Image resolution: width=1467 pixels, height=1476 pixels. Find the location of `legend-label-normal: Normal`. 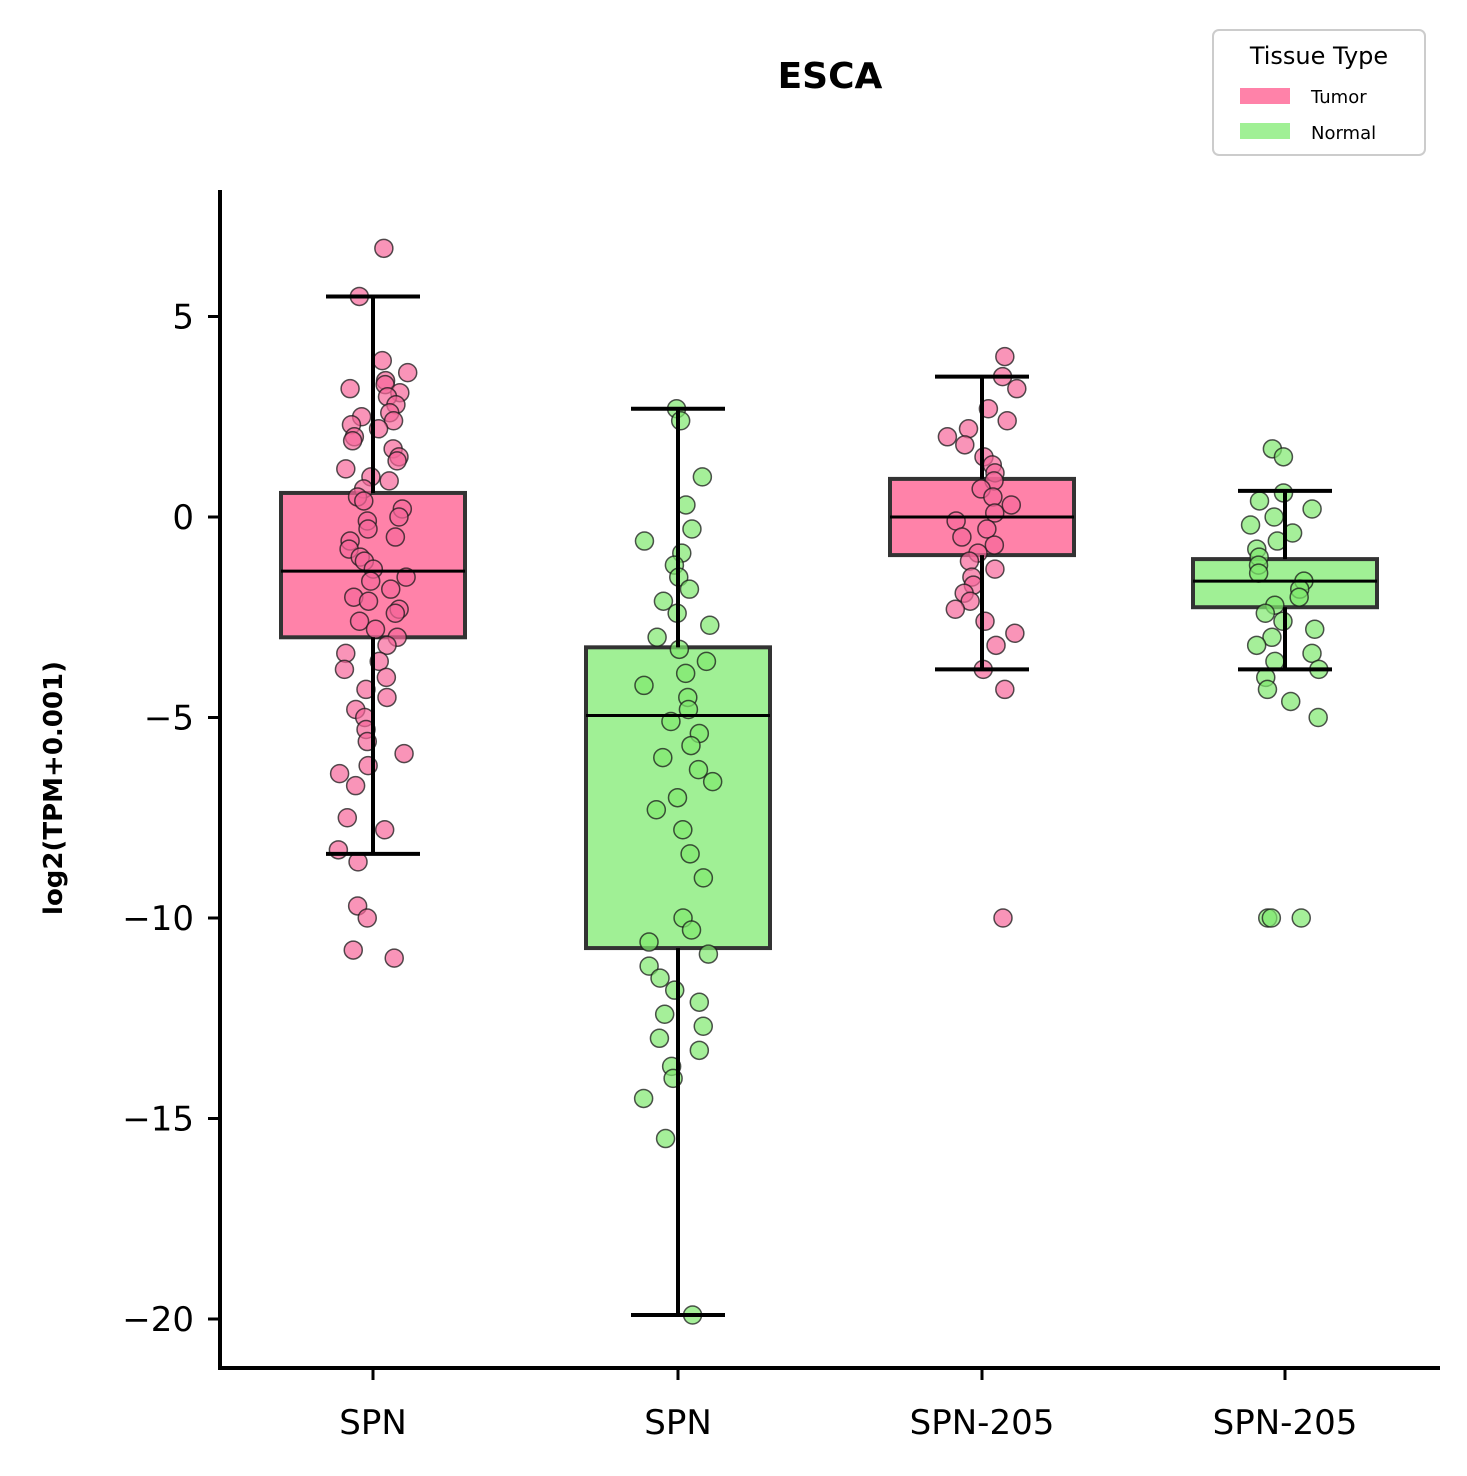

legend-label-normal: Normal is located at coordinates (1343, 133).